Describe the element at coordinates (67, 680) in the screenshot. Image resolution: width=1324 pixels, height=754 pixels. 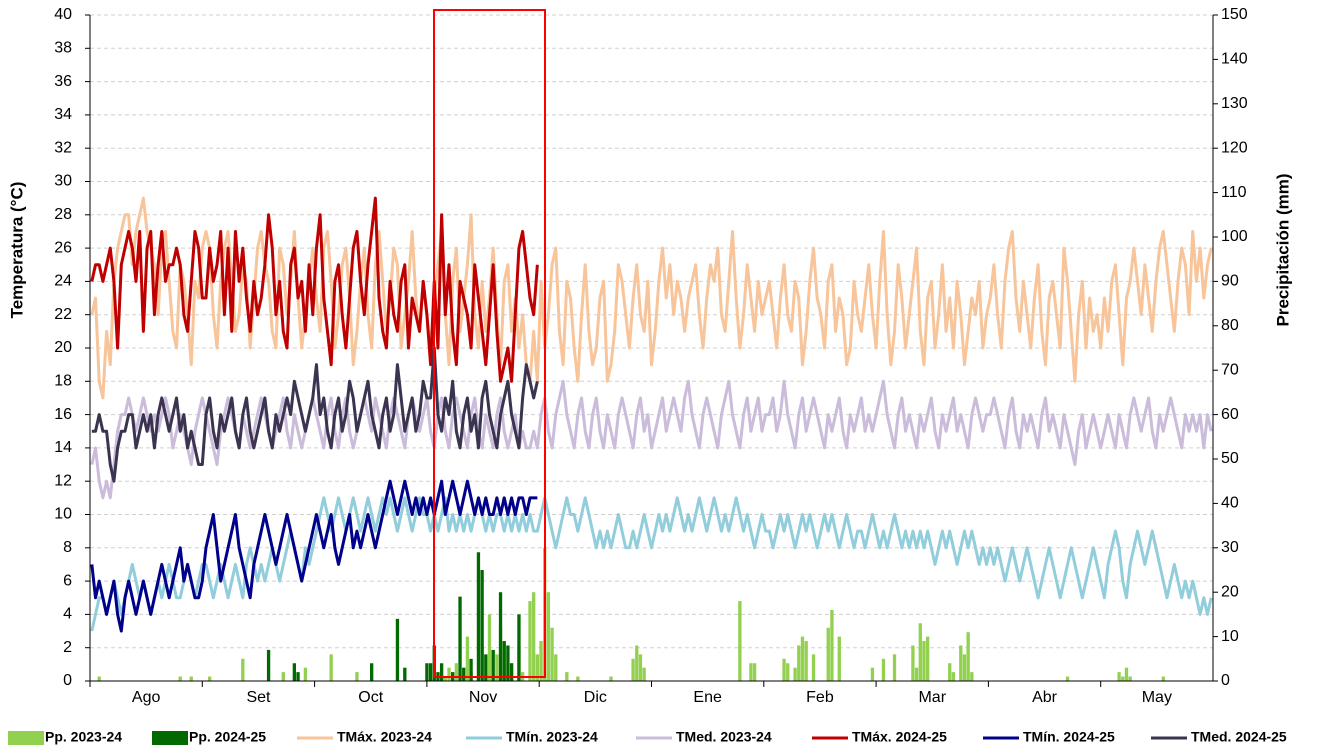
I see `y-tick-label: 0` at that location.